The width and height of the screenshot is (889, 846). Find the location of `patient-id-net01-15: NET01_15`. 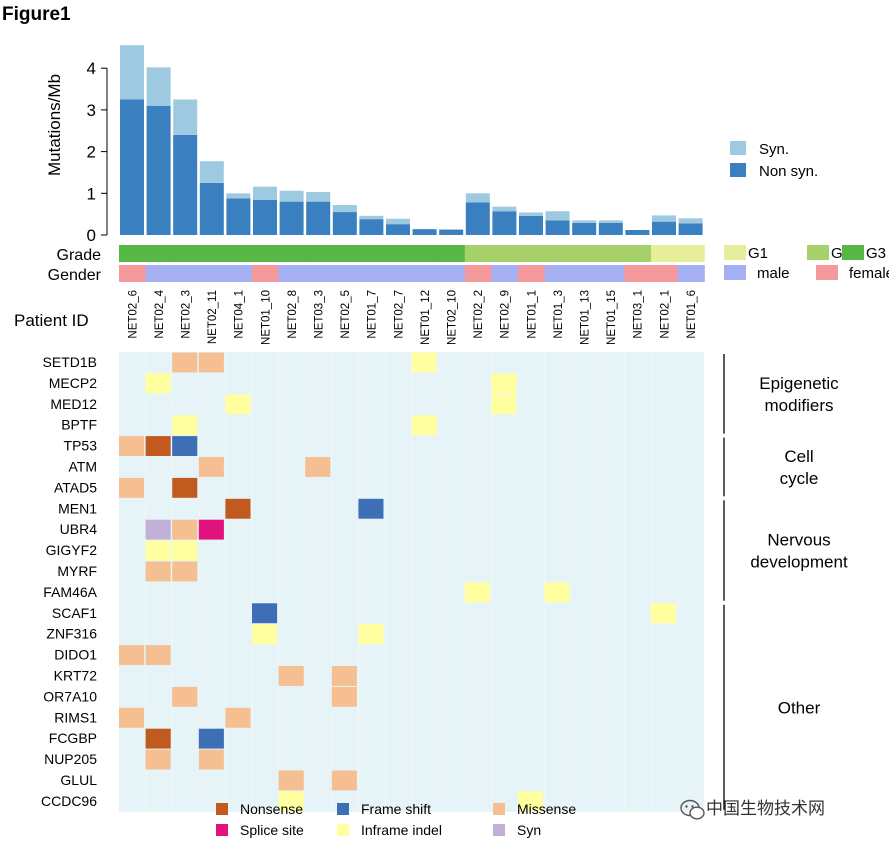

patient-id-net01-15: NET01_15 is located at coordinates (612, 317).